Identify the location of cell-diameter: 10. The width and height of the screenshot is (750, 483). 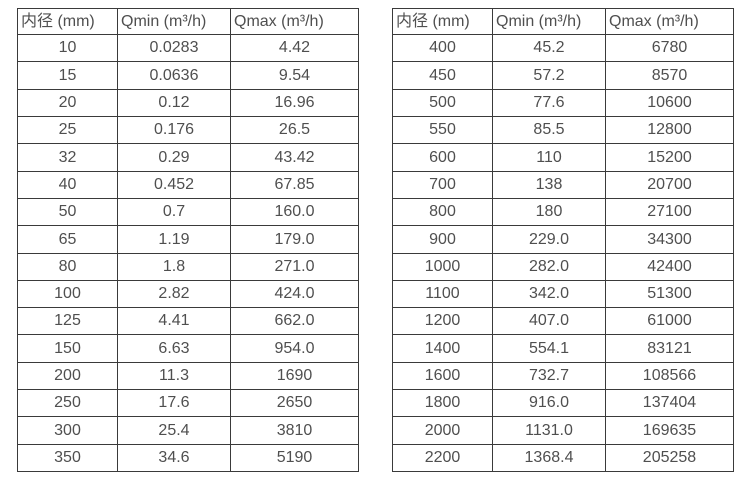
(67, 48).